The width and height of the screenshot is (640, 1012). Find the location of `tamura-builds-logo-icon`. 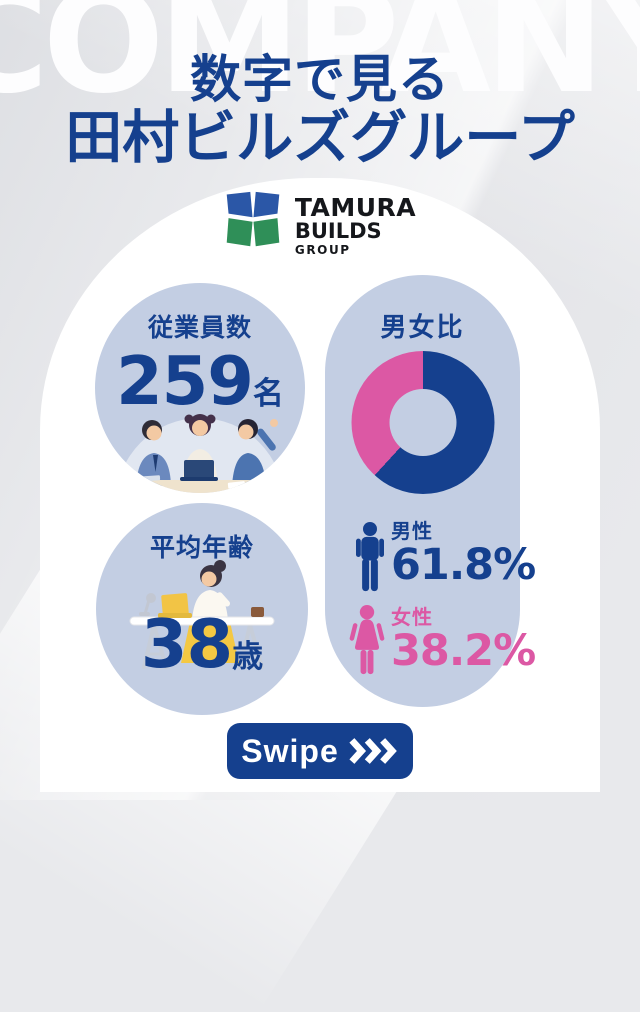

tamura-builds-logo-icon is located at coordinates (253, 219).